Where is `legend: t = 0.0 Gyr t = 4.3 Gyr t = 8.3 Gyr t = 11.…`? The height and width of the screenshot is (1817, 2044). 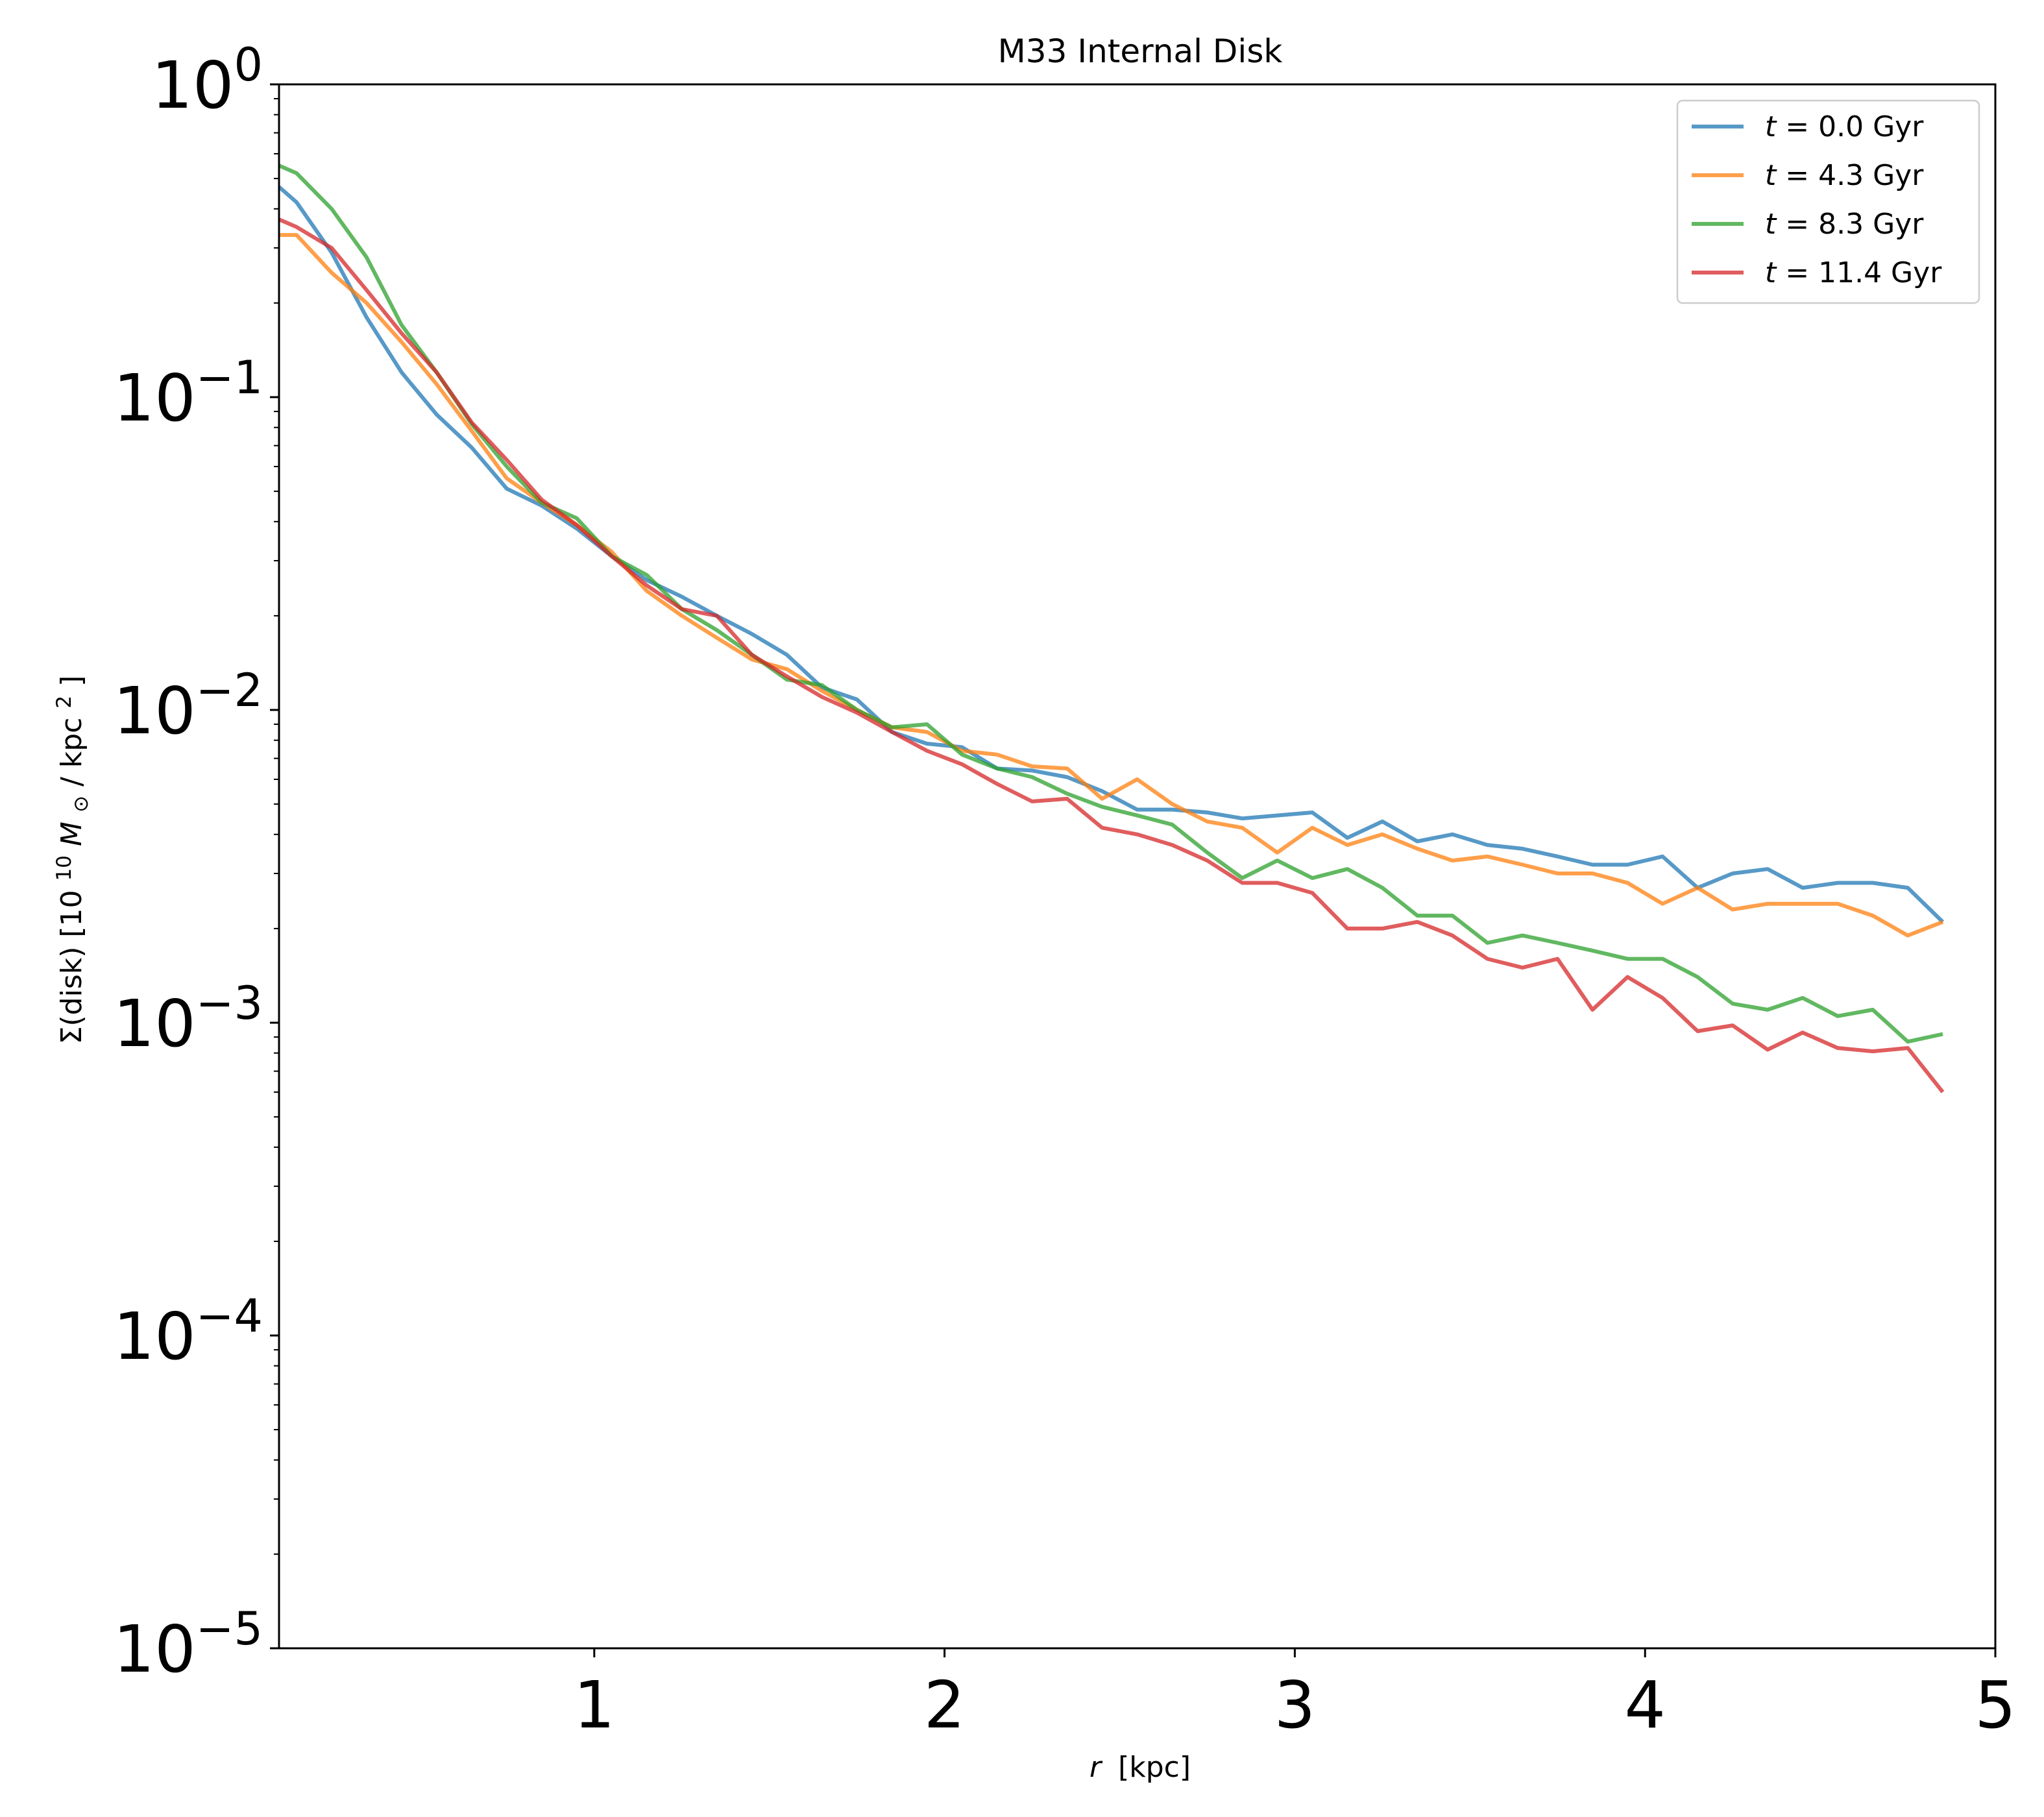 legend: t = 0.0 Gyr t = 4.3 Gyr t = 8.3 Gyr t = 11.… is located at coordinates (1828, 201).